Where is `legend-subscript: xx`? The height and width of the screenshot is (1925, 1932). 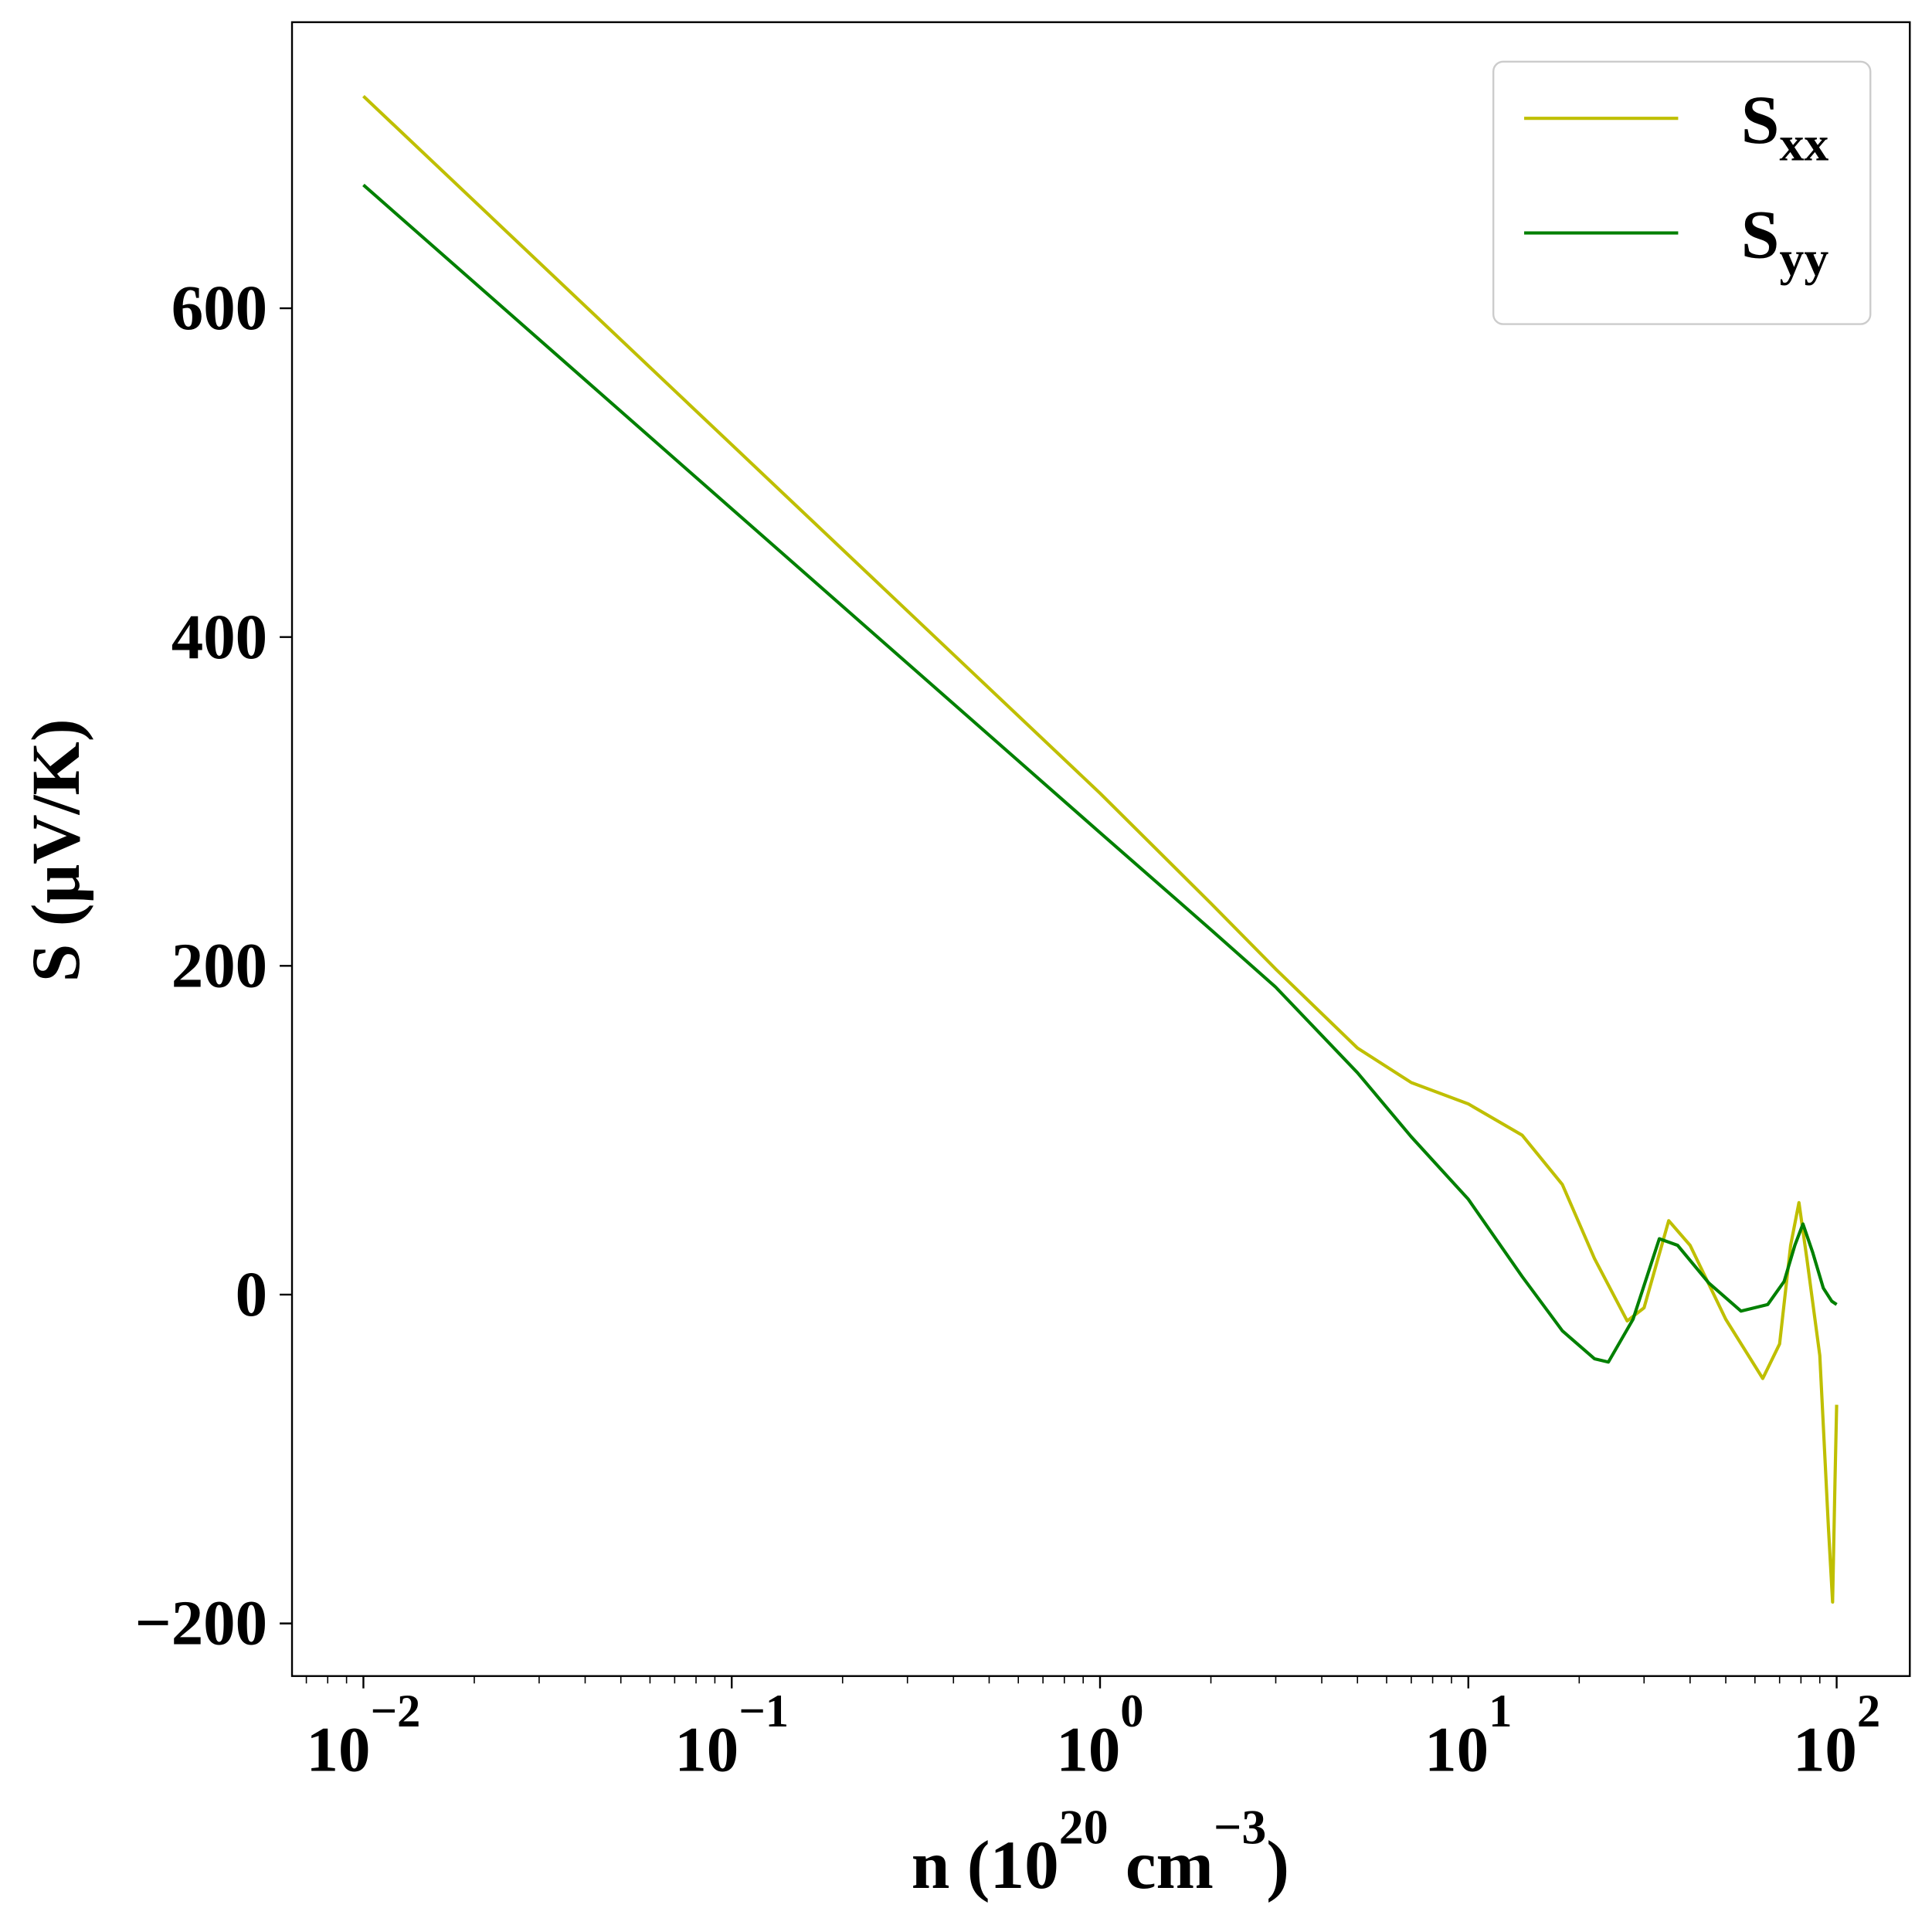 legend-subscript: xx is located at coordinates (1804, 143).